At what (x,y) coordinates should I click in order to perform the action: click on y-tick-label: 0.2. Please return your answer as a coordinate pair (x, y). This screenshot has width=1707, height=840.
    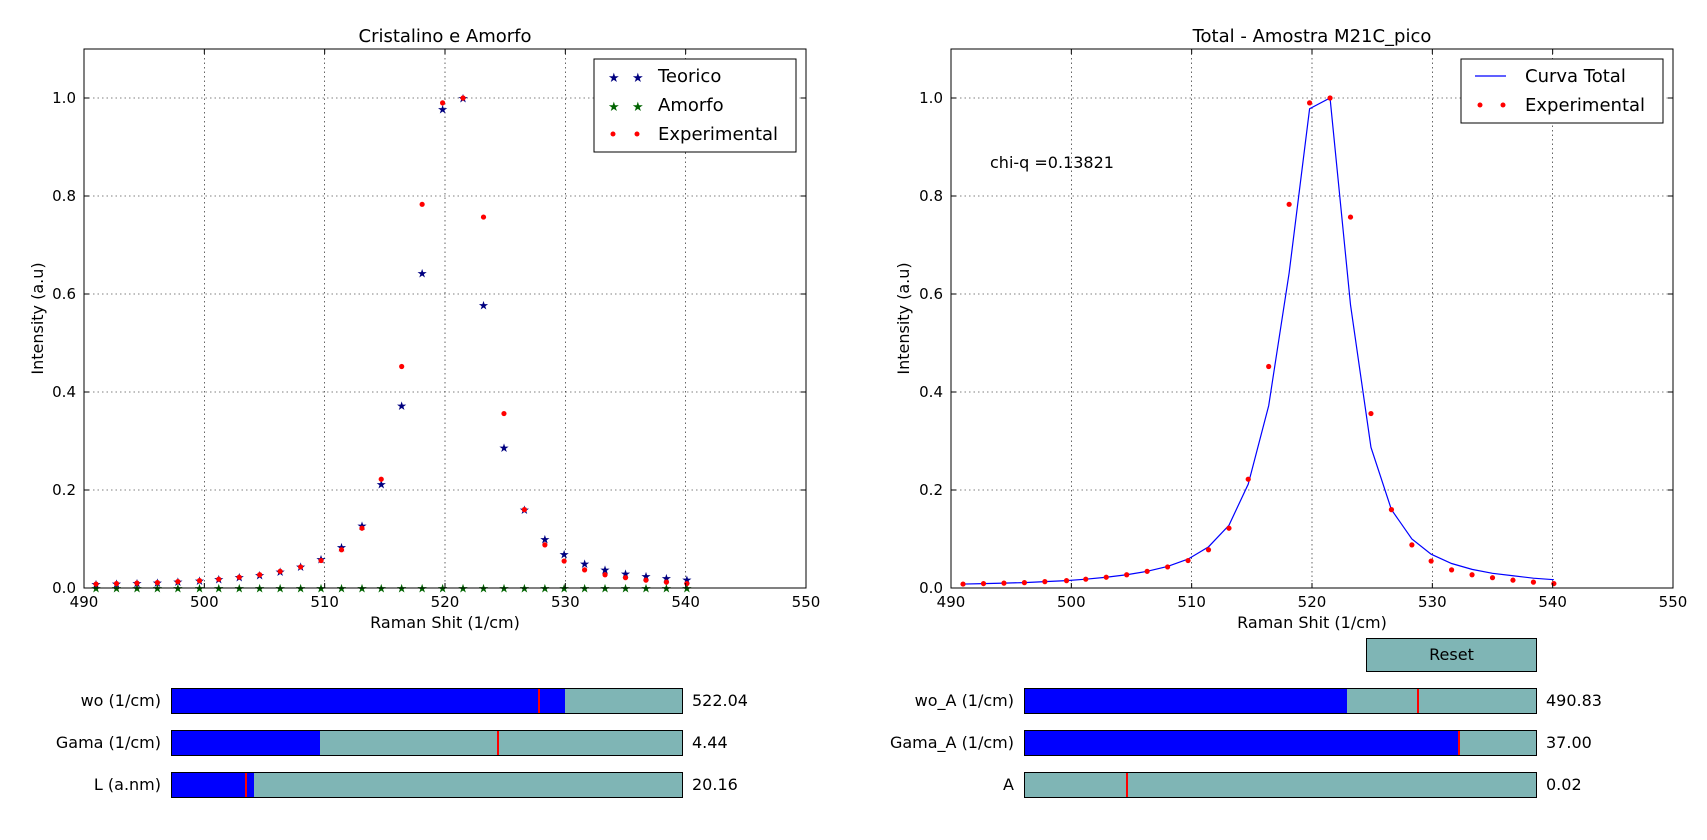
    Looking at the image, I should click on (64, 490).